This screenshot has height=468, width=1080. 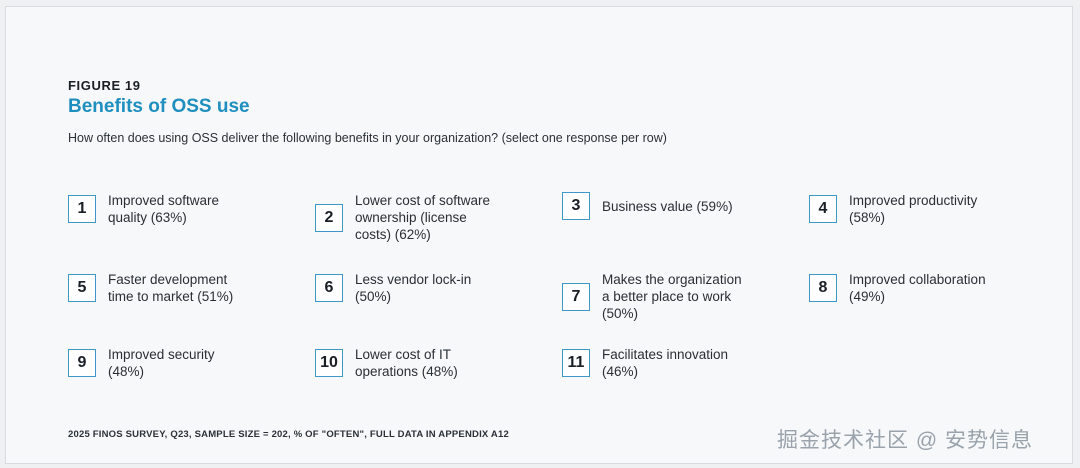 I want to click on rank-number-box: 7, so click(x=576, y=296).